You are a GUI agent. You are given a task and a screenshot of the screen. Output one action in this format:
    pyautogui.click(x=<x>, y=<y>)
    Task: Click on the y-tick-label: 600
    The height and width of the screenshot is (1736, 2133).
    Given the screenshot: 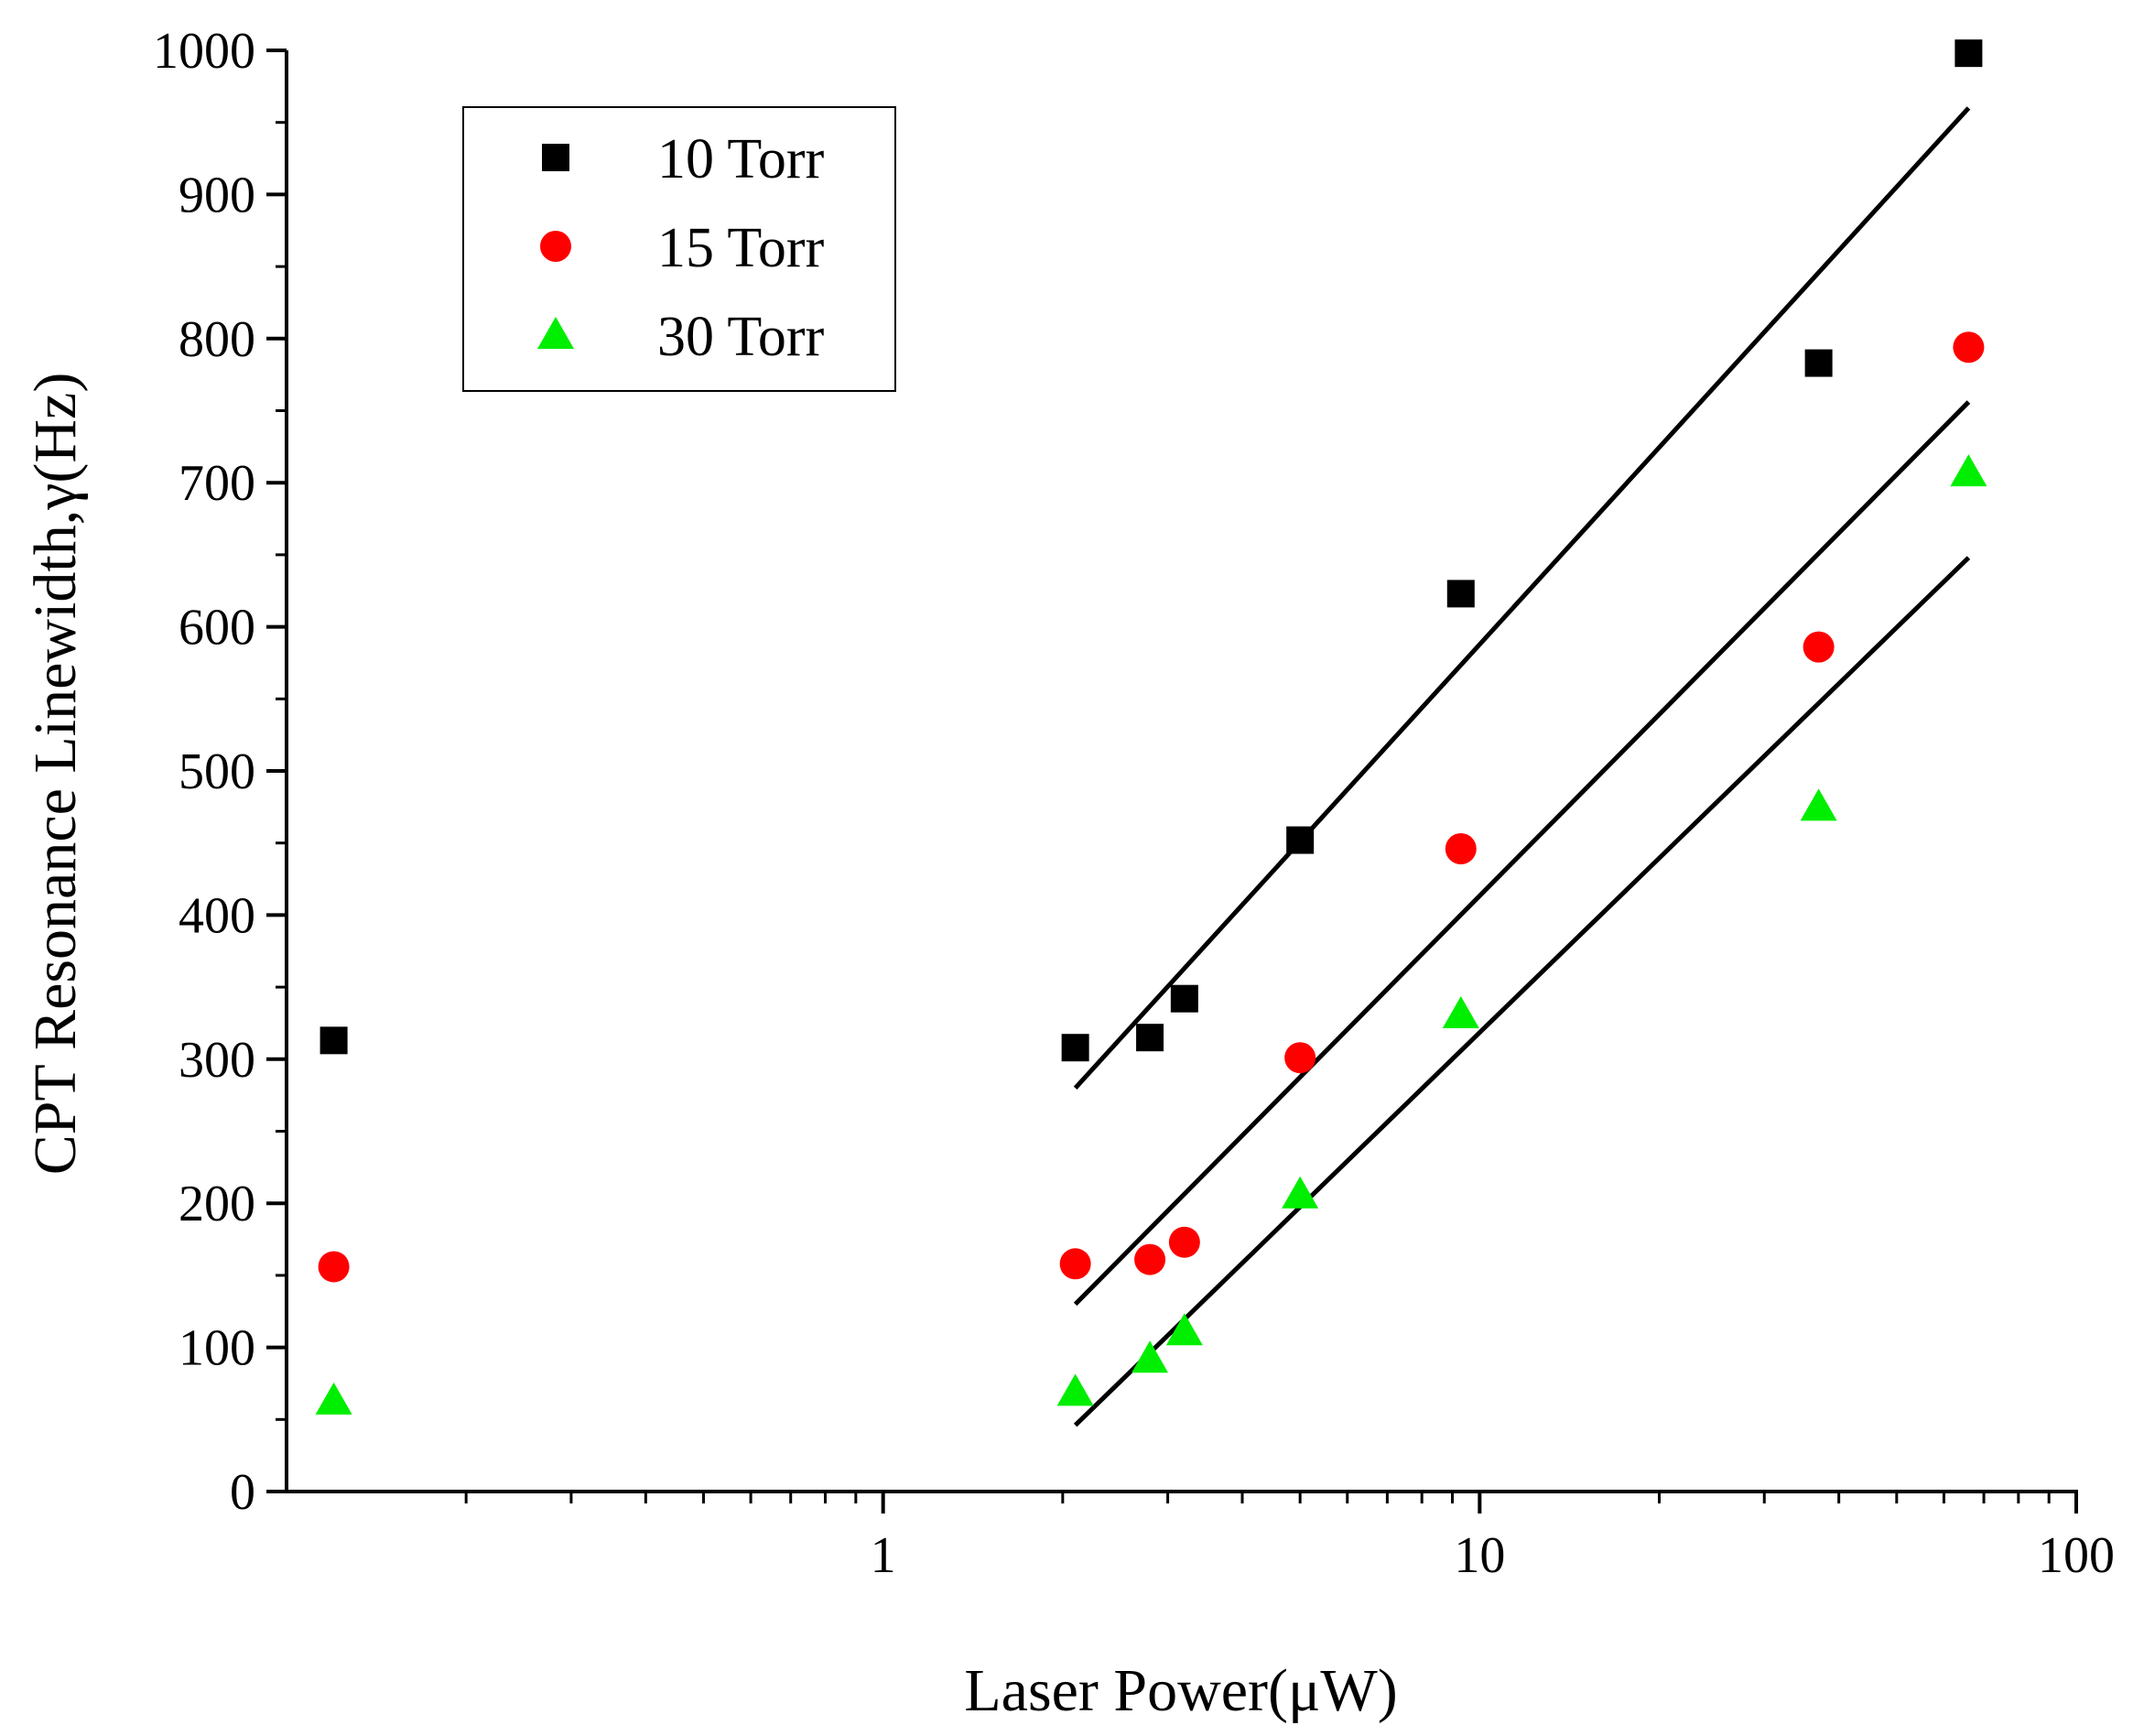 What is the action you would take?
    pyautogui.click(x=217, y=628)
    